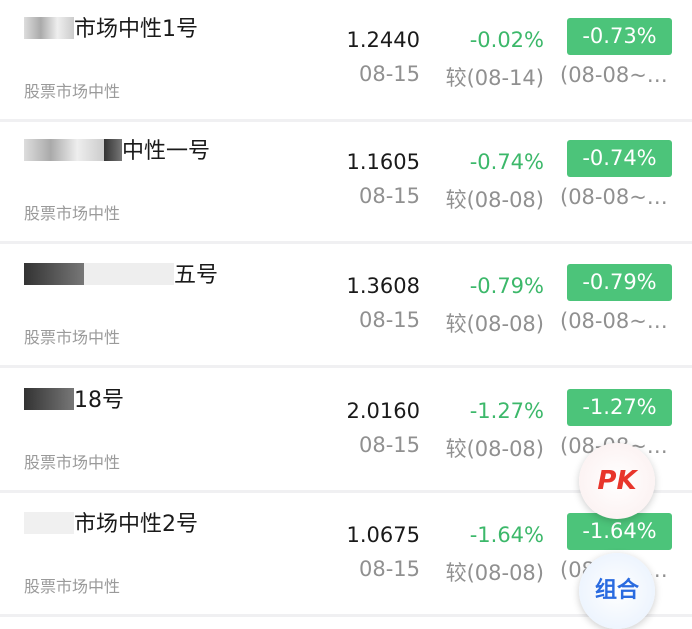  Describe the element at coordinates (506, 411) in the screenshot. I see `daily-change: -1.27%` at that location.